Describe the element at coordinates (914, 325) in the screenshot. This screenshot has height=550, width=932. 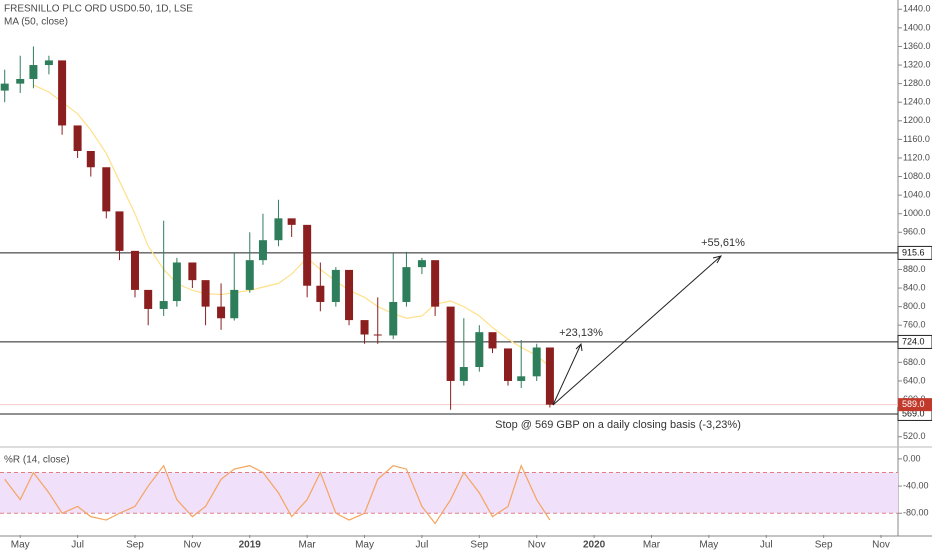
I see `y-tick-label: 760.0` at that location.